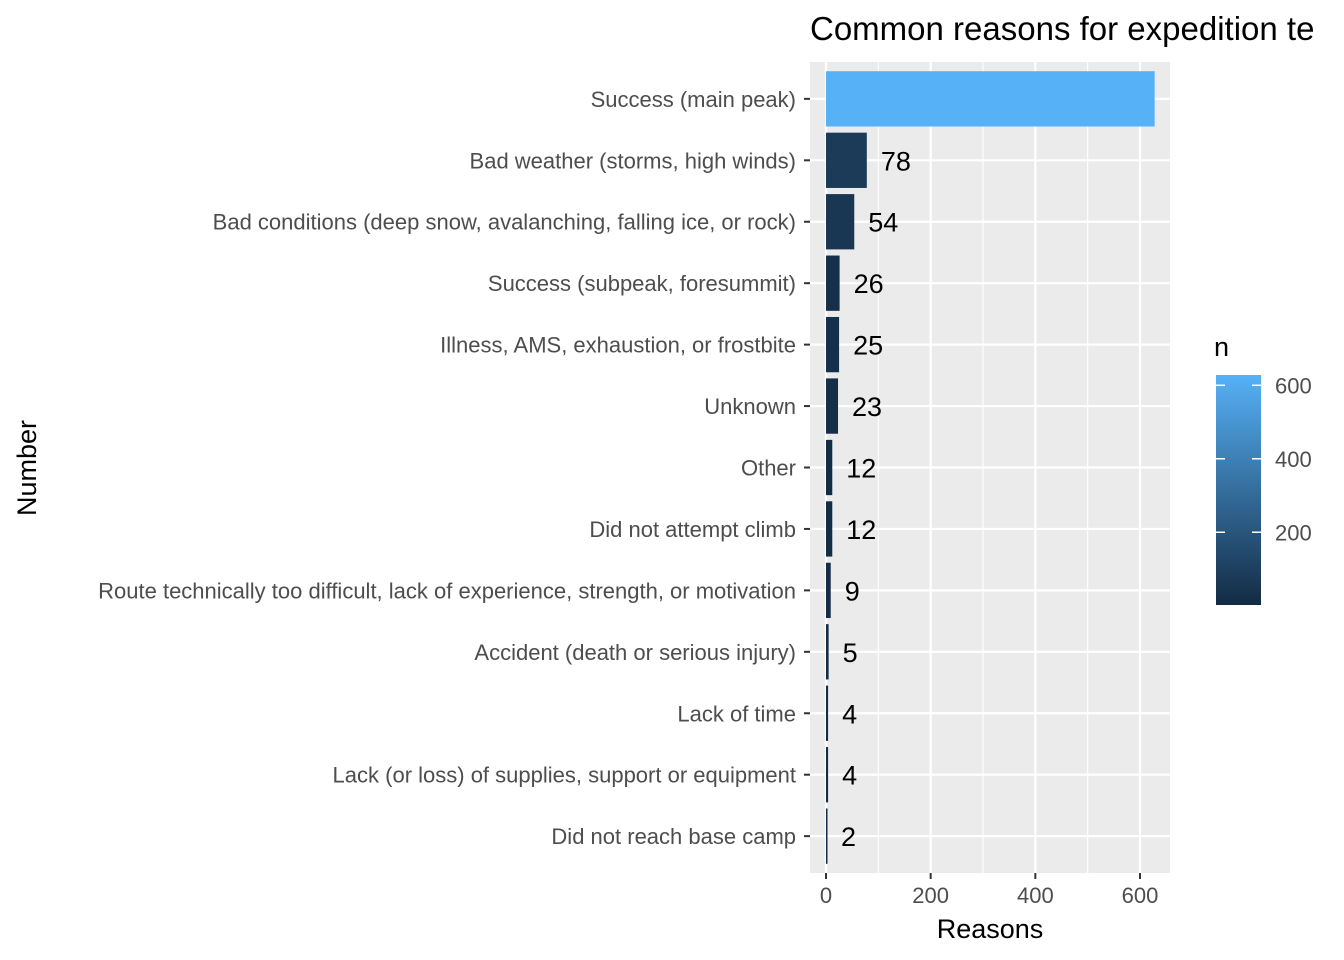  Describe the element at coordinates (736, 713) in the screenshot. I see `y-tick-label: Lack of time` at that location.